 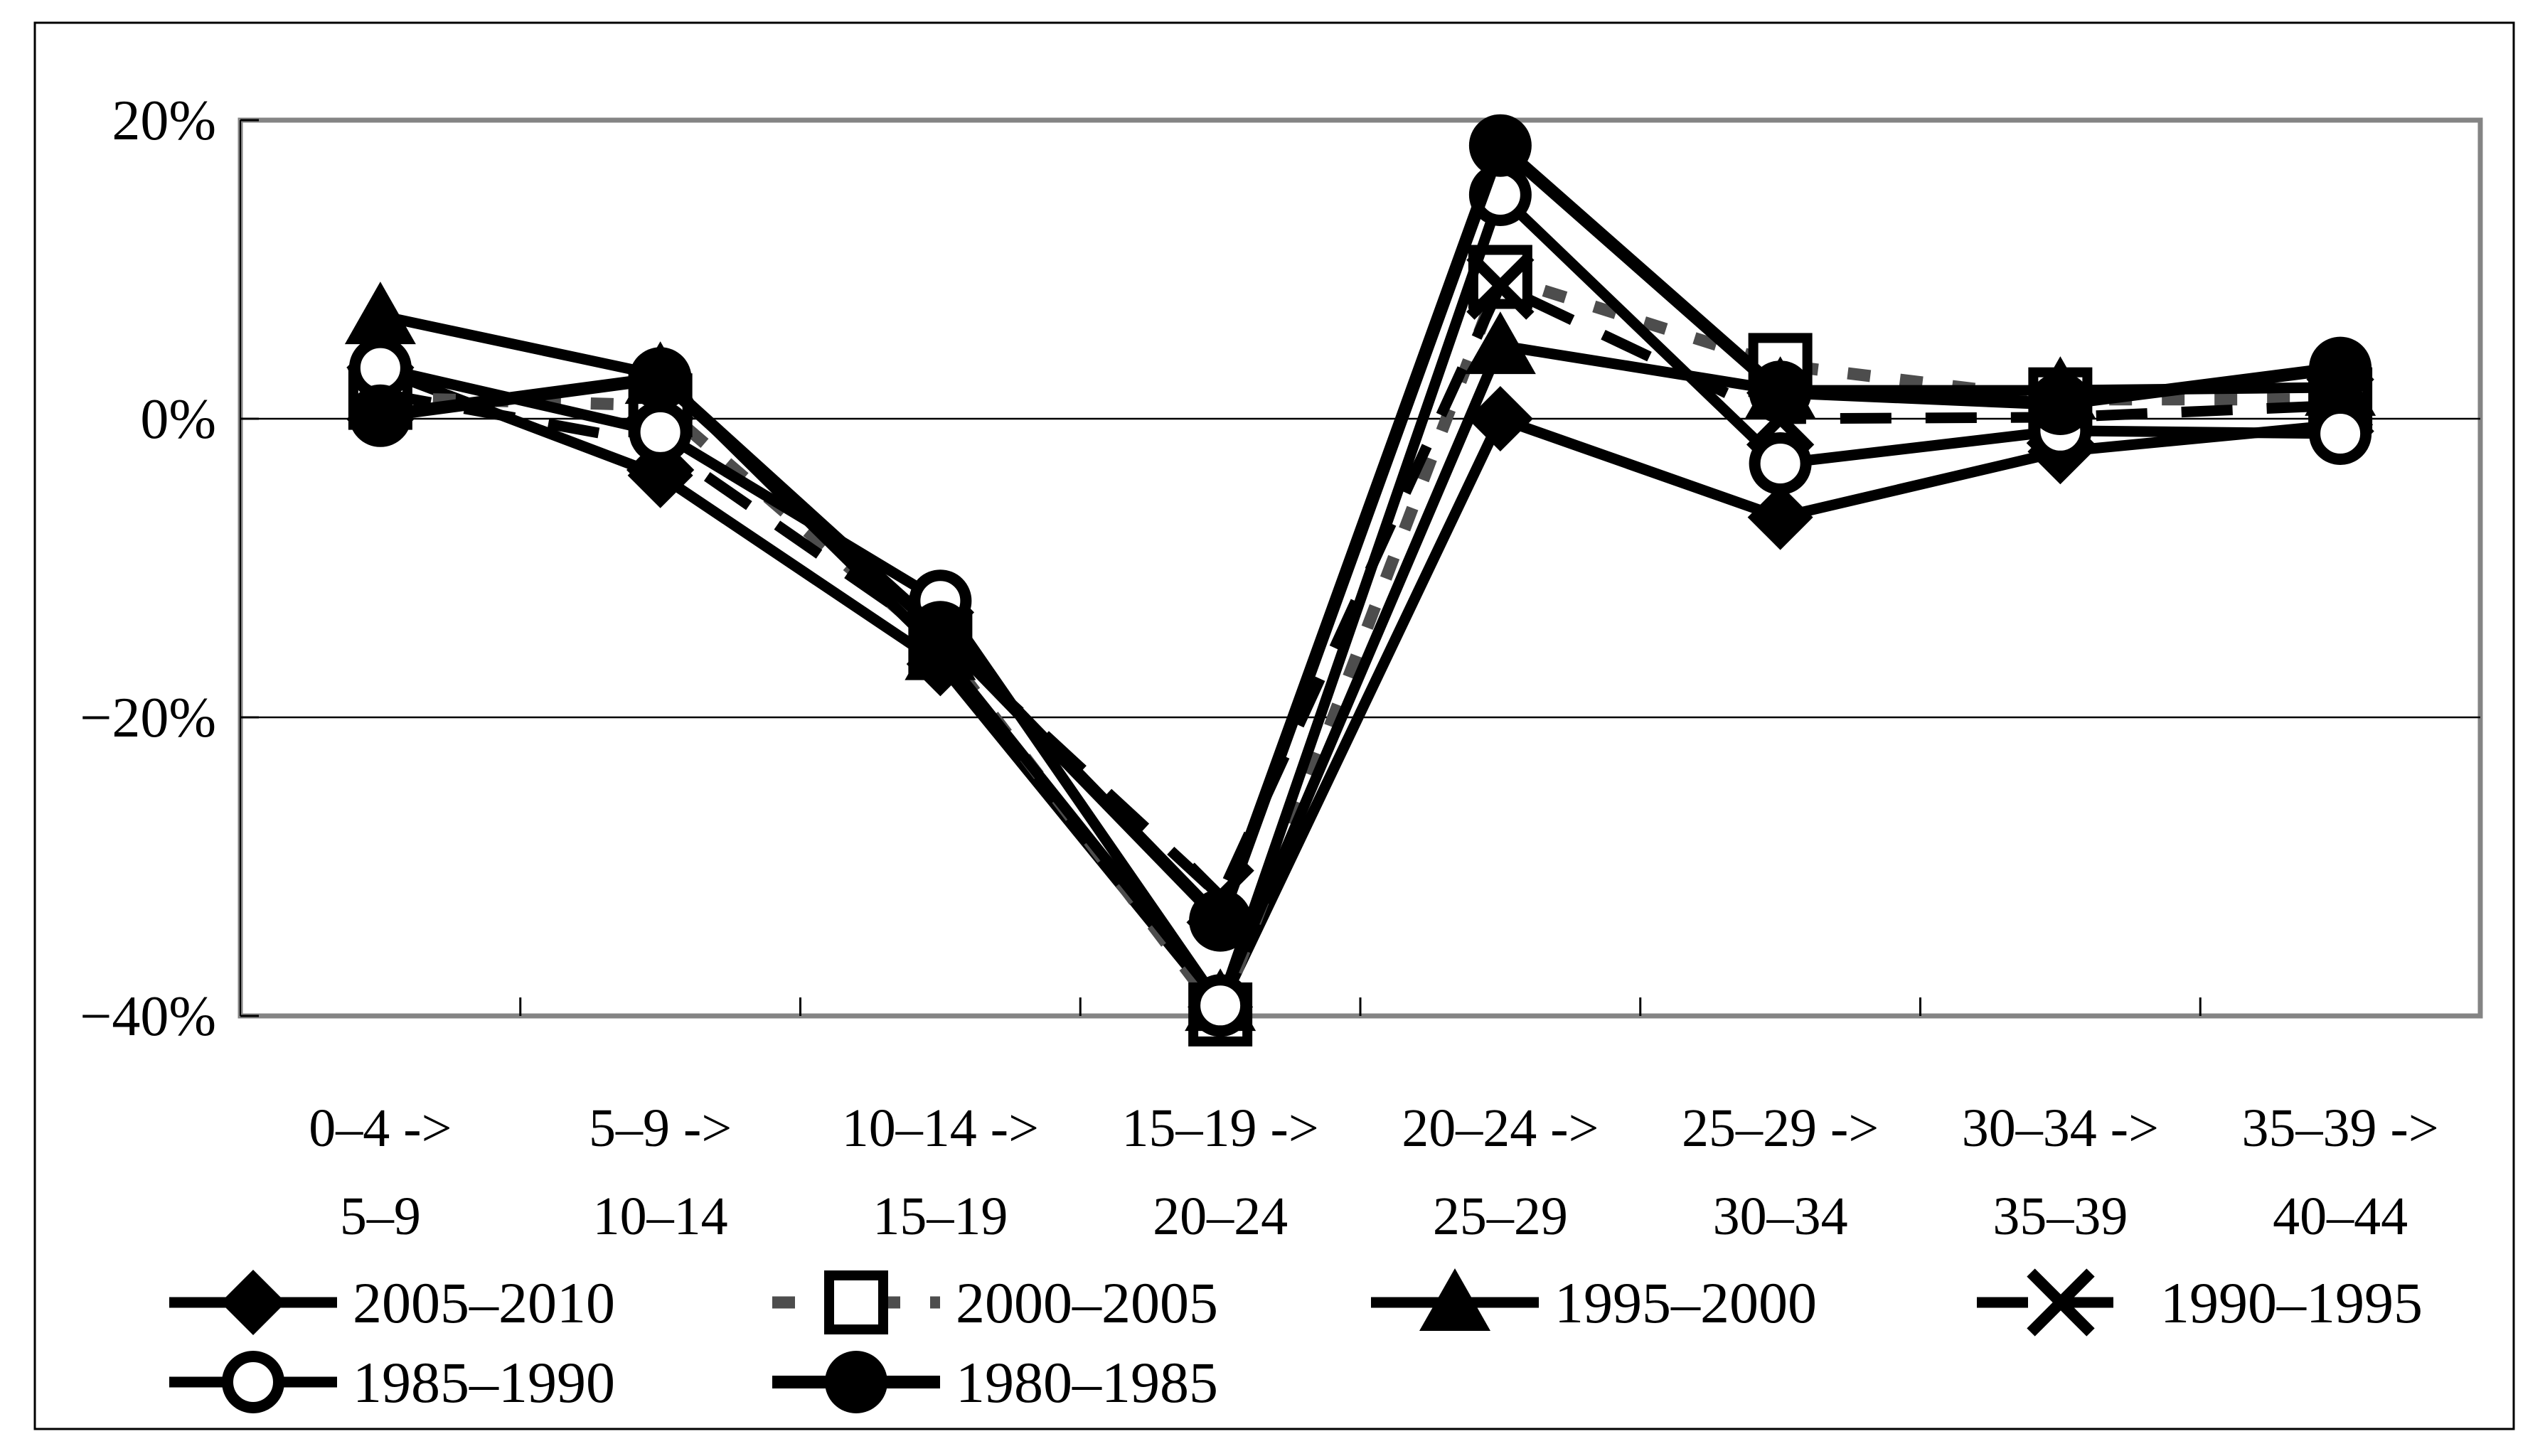 What do you see at coordinates (1780, 1216) in the screenshot?
I see `x-category-label-bottom: 30–34` at bounding box center [1780, 1216].